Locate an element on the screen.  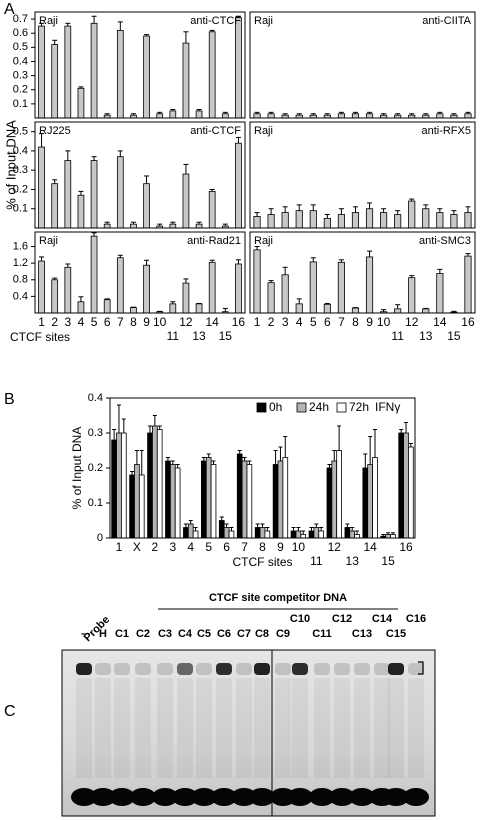
lane-label: C7 is located at coordinates (244, 634).